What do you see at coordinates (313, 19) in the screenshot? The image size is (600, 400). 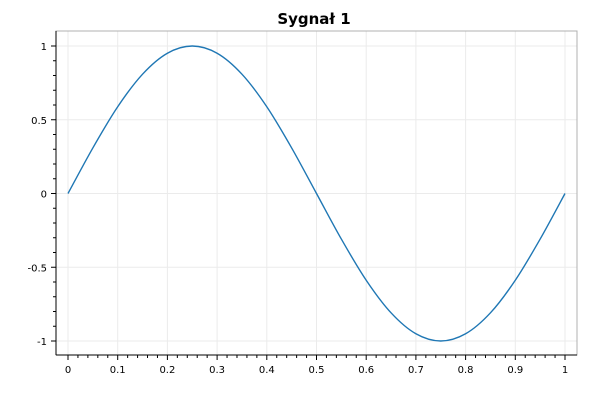 I see `chart-title: Sygnał 1` at bounding box center [313, 19].